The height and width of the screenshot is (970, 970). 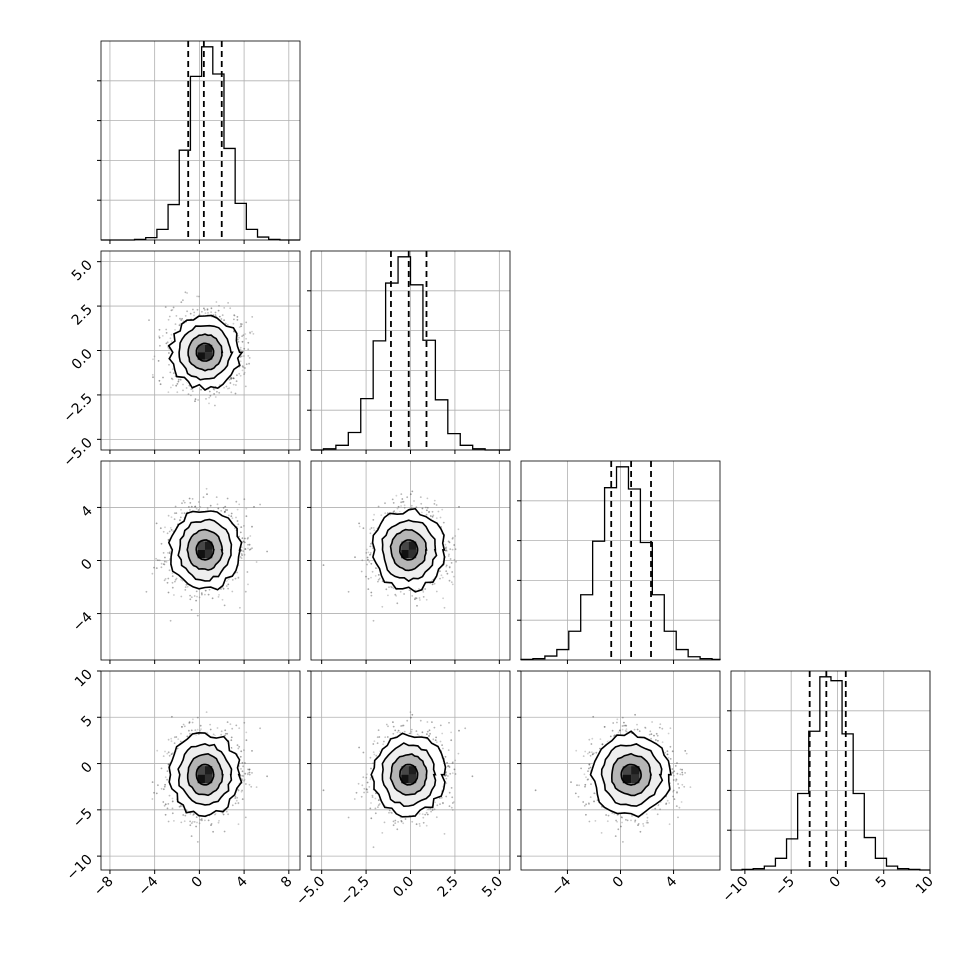 What do you see at coordinates (87, 722) in the screenshot?
I see `y-tick-label: 5` at bounding box center [87, 722].